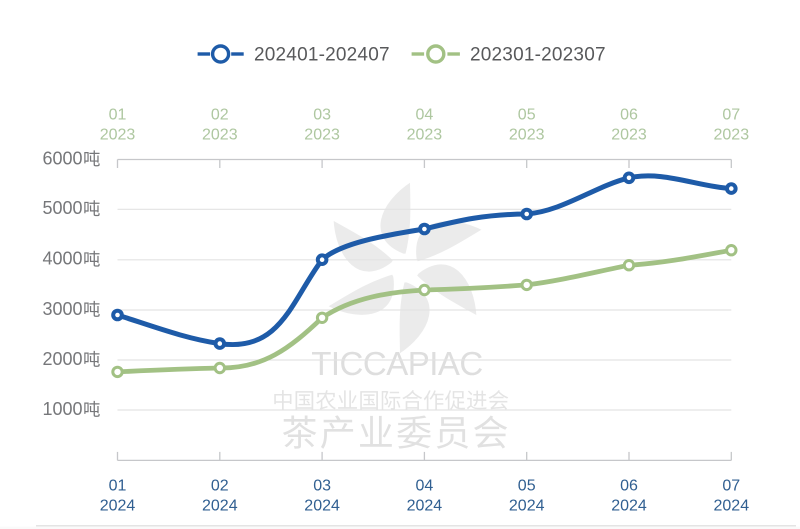  What do you see at coordinates (322, 55) in the screenshot?
I see `svg-text: 202401-202407` at bounding box center [322, 55].